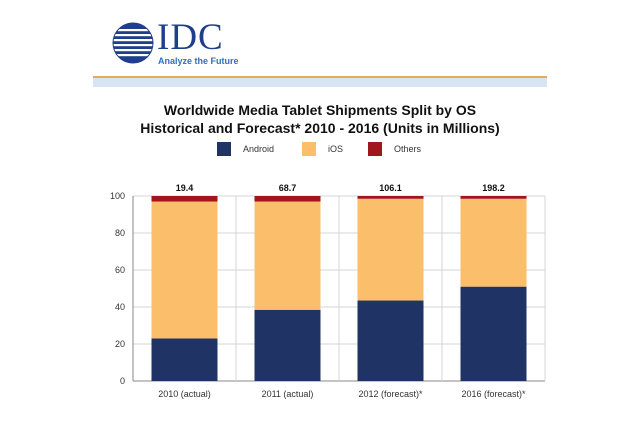  I want to click on header-divider-blue, so click(320, 82).